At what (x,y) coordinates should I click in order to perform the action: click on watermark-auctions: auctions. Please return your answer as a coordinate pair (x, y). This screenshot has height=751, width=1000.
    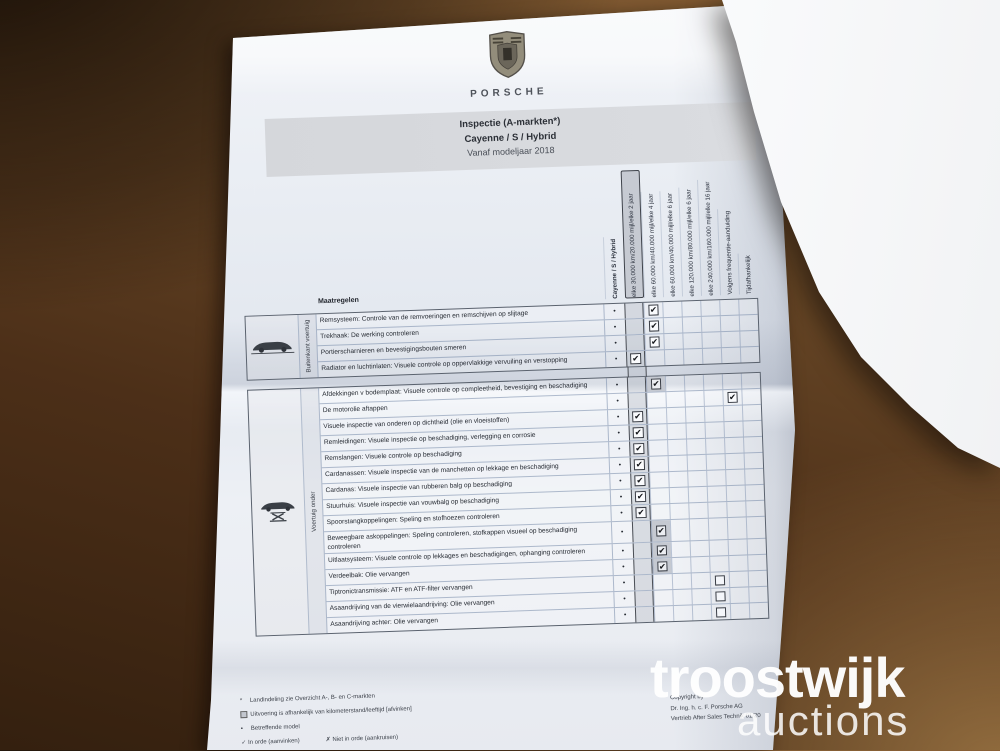
    Looking at the image, I should click on (823, 720).